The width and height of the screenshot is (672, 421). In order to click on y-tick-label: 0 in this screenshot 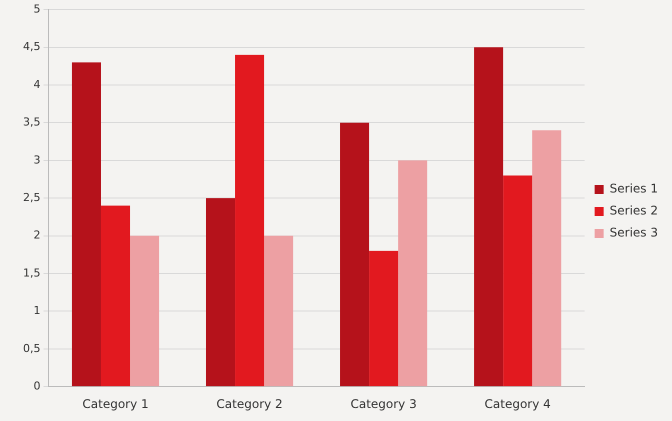, I will do `click(36, 385)`.